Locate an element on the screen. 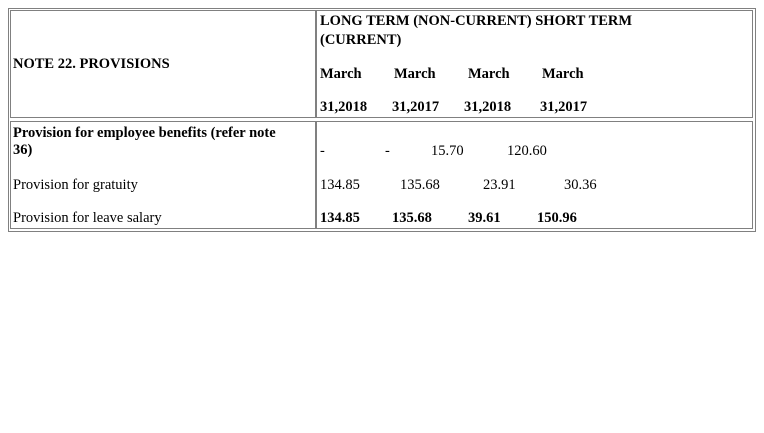 This screenshot has width=764, height=433. row-values-cell is located at coordinates (534, 175).